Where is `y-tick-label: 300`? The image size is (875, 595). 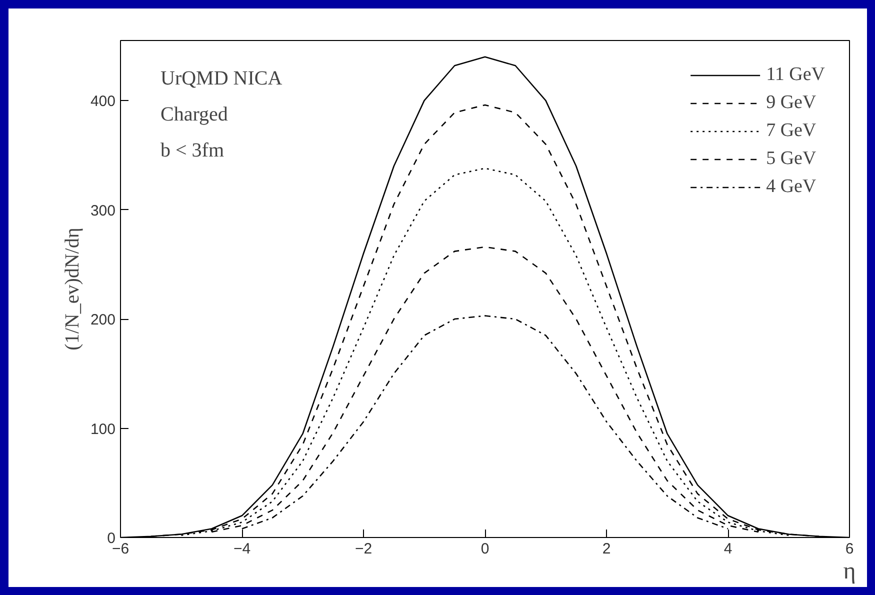 y-tick-label: 300 is located at coordinates (103, 211).